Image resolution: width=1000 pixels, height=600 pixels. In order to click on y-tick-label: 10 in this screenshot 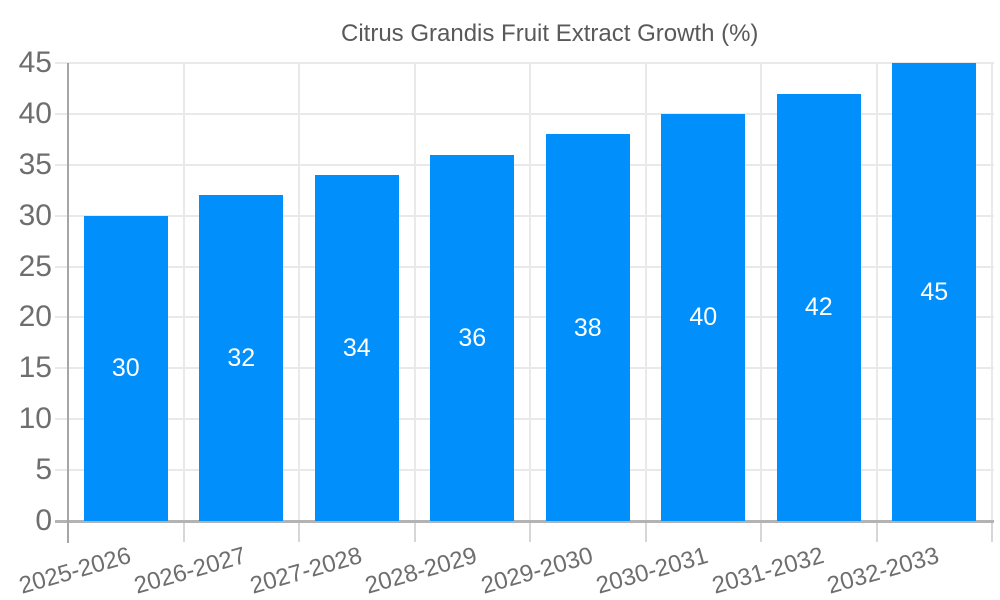, I will do `click(35, 419)`.